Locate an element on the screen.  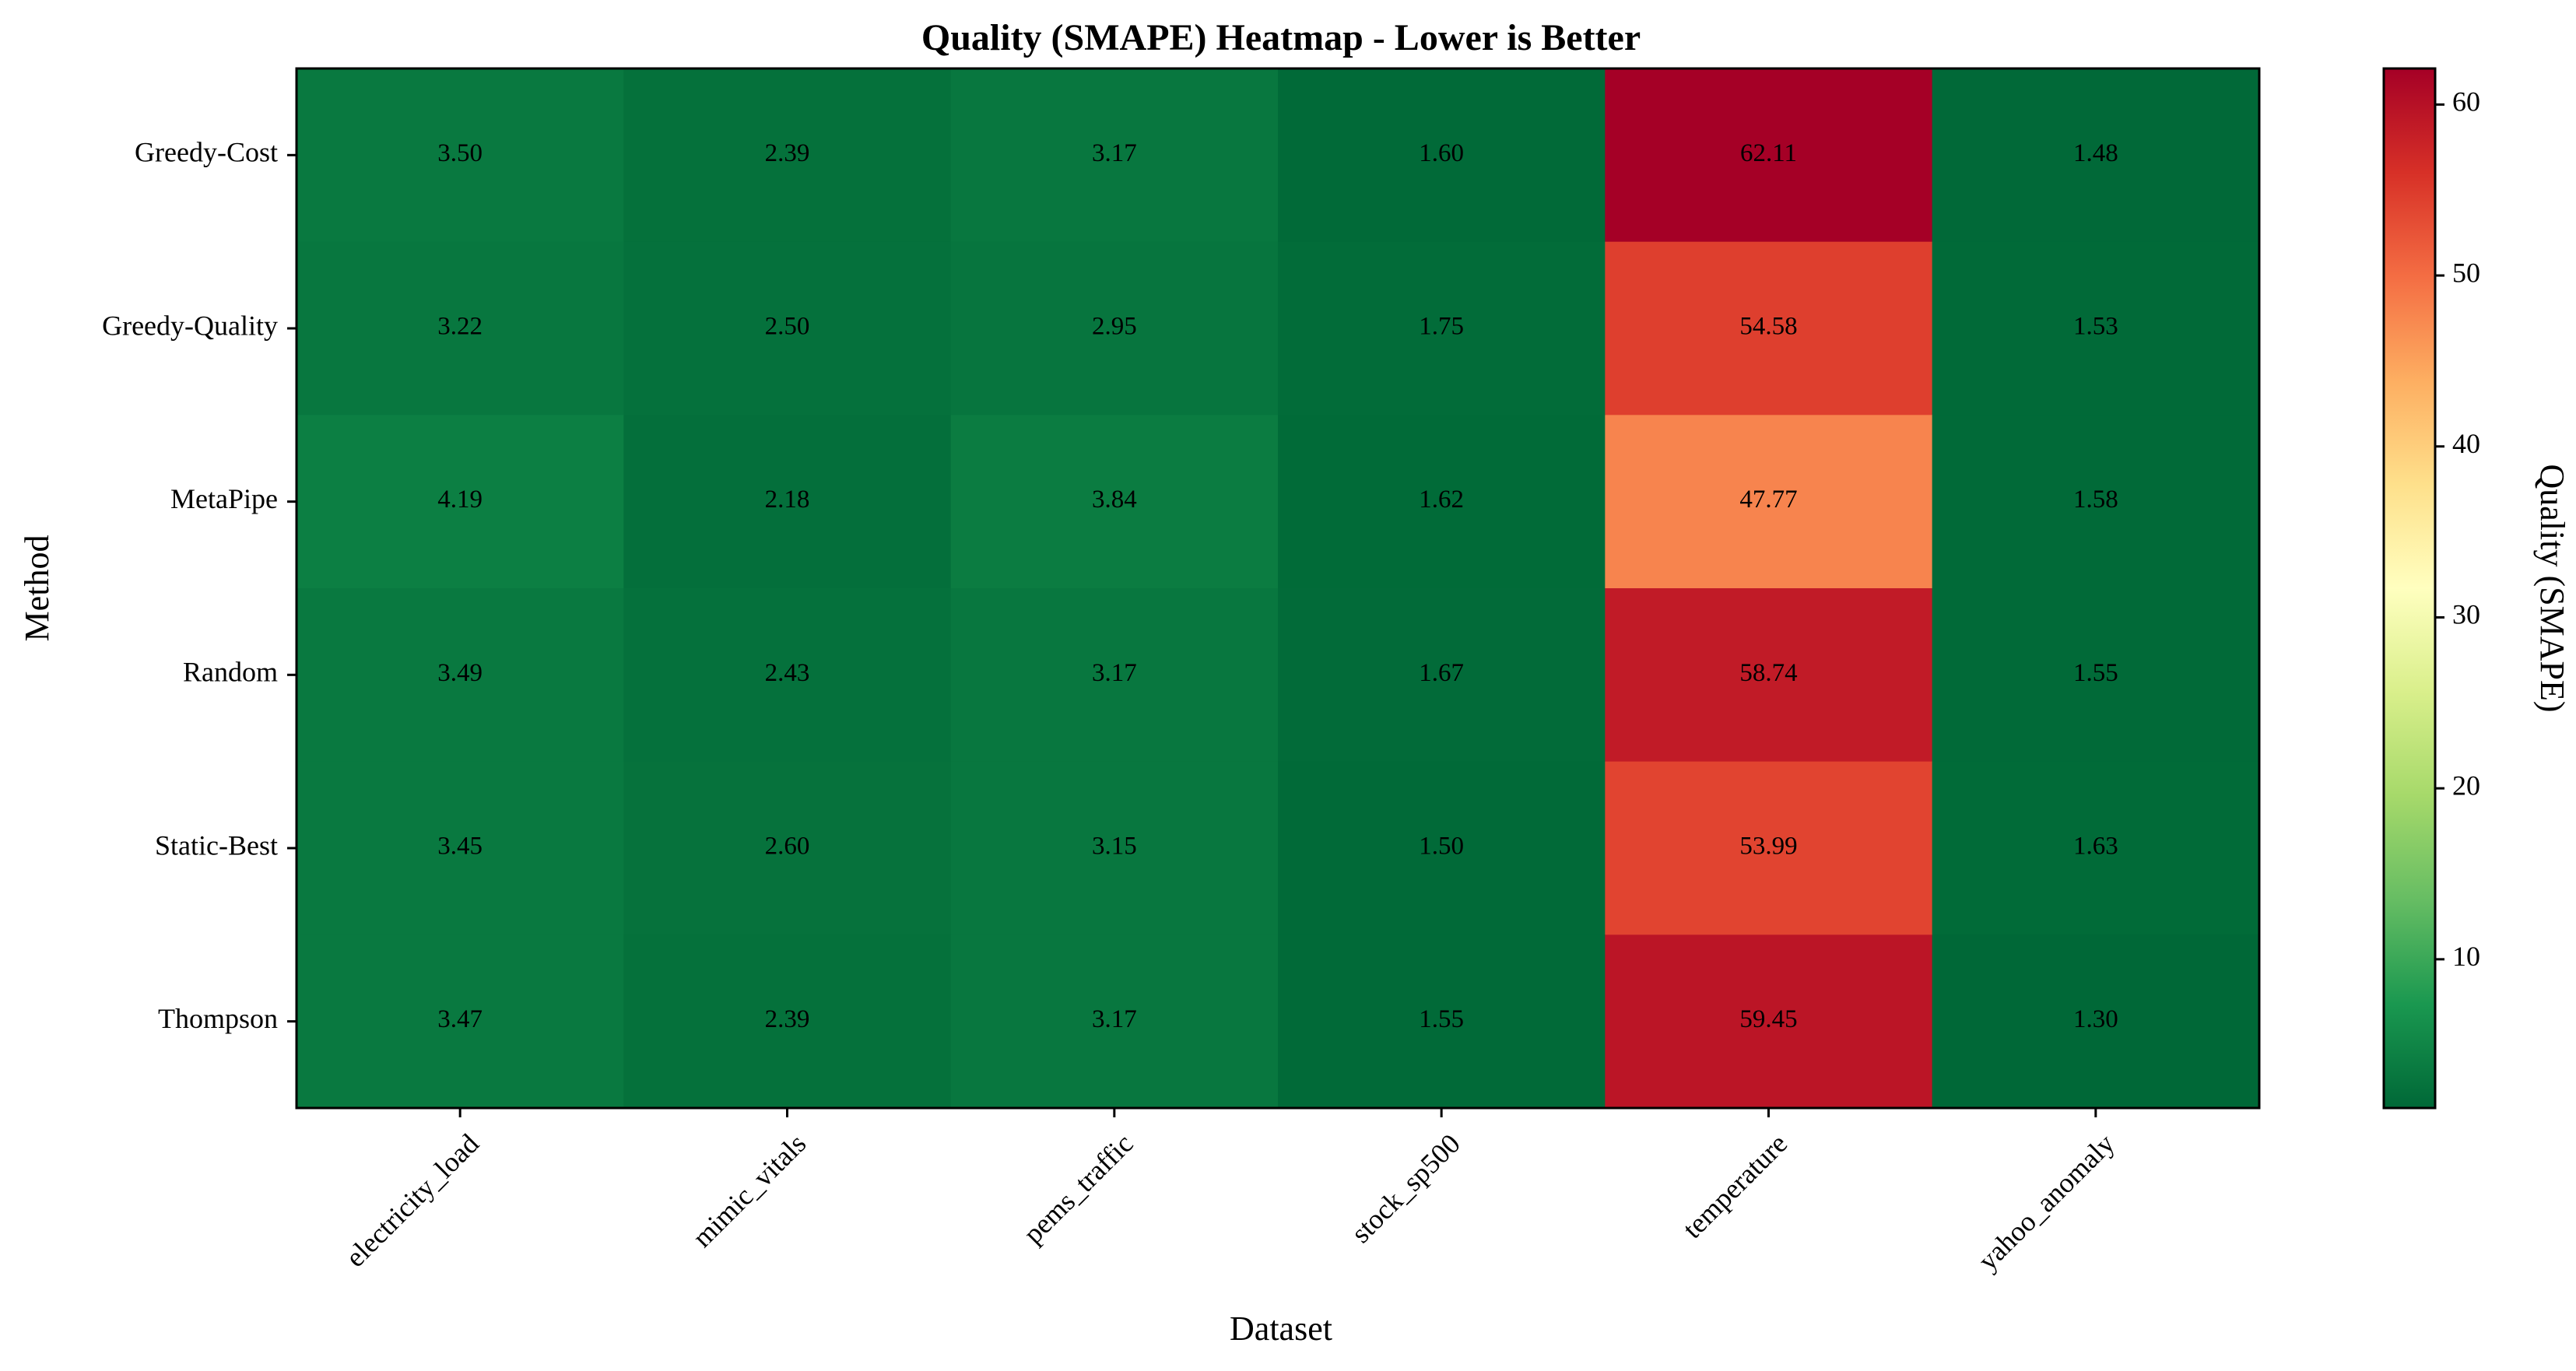
cell-value-label: 1.50 is located at coordinates (1442, 847).